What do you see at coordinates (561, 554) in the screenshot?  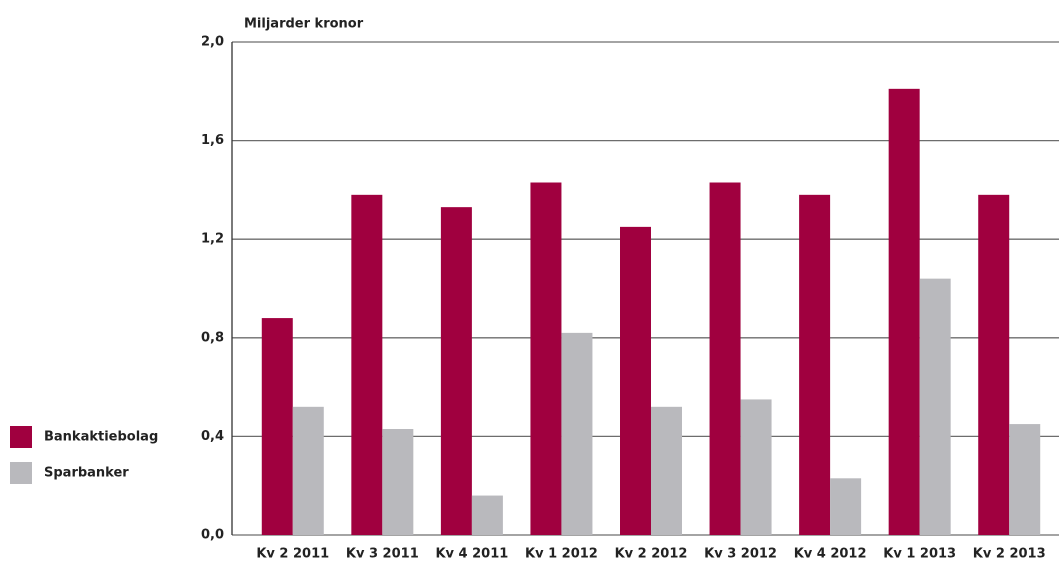 I see `x-tick-label: Kv 1 2012` at bounding box center [561, 554].